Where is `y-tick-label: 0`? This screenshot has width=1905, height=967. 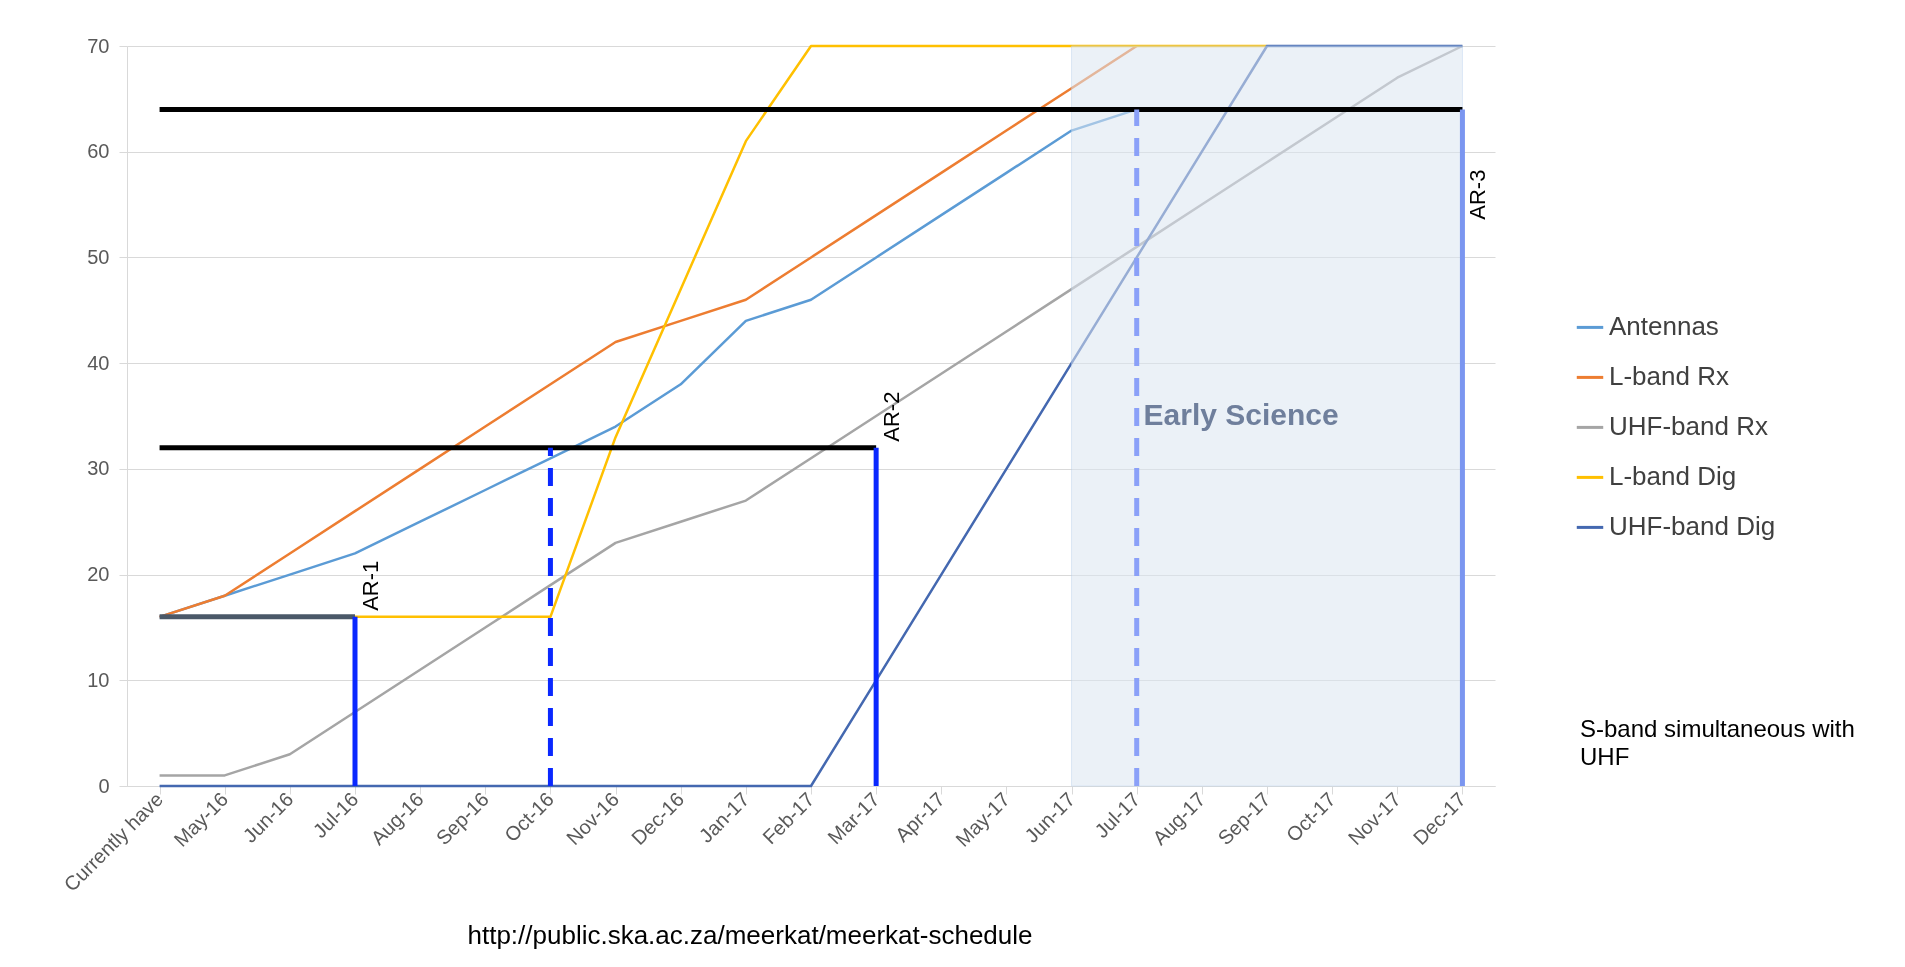 y-tick-label: 0 is located at coordinates (104, 785).